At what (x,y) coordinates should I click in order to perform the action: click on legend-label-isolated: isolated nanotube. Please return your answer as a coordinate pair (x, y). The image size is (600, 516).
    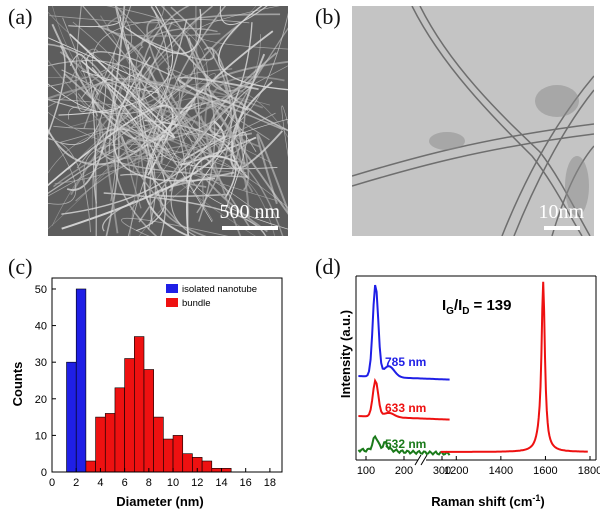
    Looking at the image, I should click on (219, 289).